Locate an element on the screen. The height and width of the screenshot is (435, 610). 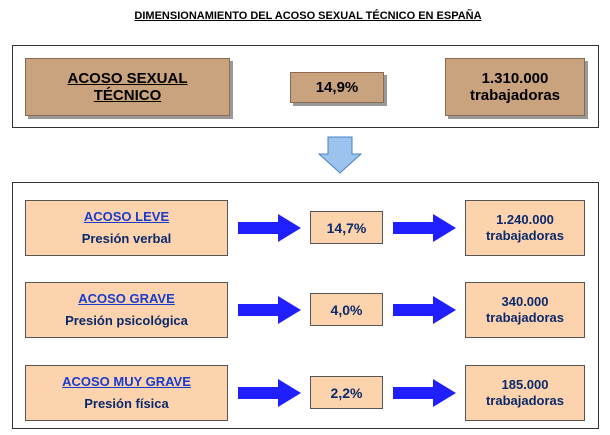
down-arrow-shape is located at coordinates (340, 155).